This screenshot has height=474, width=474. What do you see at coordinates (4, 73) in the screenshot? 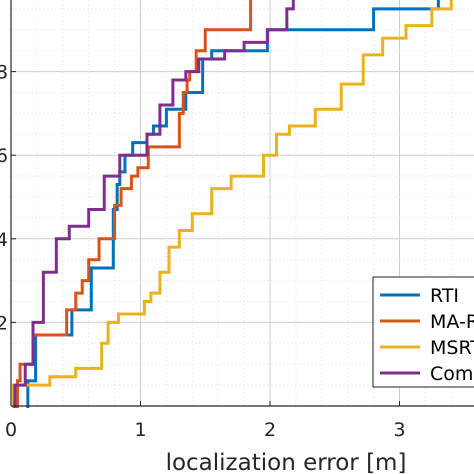
I see `y-tick-label: .8` at bounding box center [4, 73].